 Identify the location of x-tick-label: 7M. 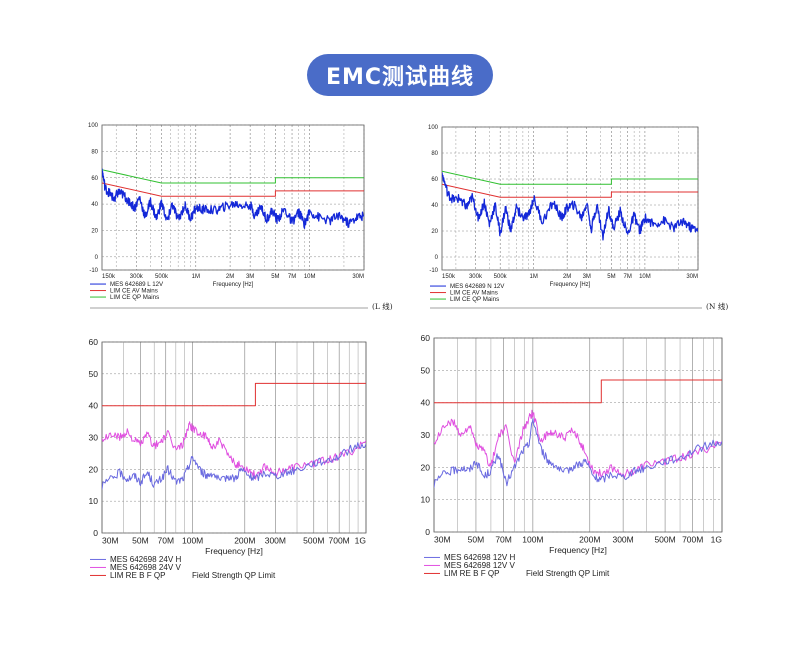
(292, 277).